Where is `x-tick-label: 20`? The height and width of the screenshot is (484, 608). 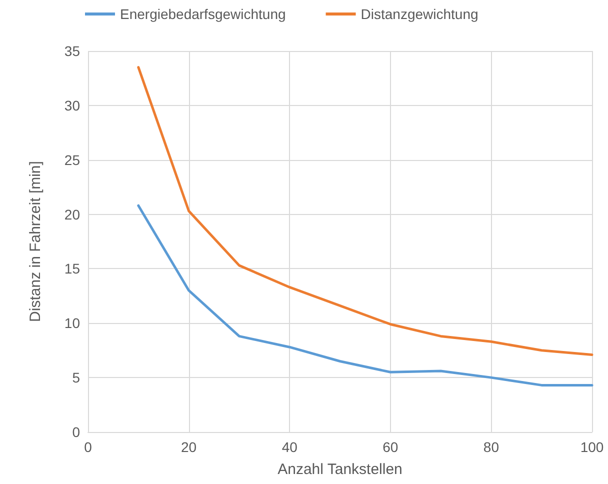
x-tick-label: 20 is located at coordinates (189, 447).